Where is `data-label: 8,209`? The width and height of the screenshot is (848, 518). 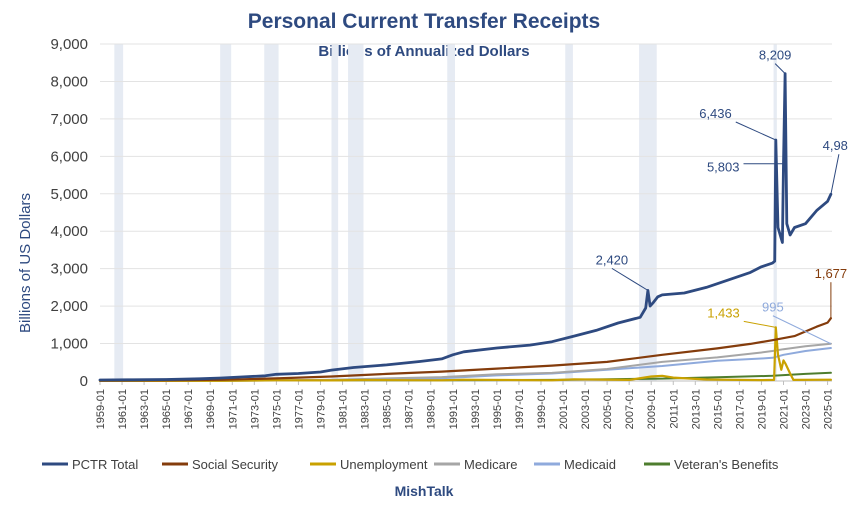 data-label: 8,209 is located at coordinates (775, 55).